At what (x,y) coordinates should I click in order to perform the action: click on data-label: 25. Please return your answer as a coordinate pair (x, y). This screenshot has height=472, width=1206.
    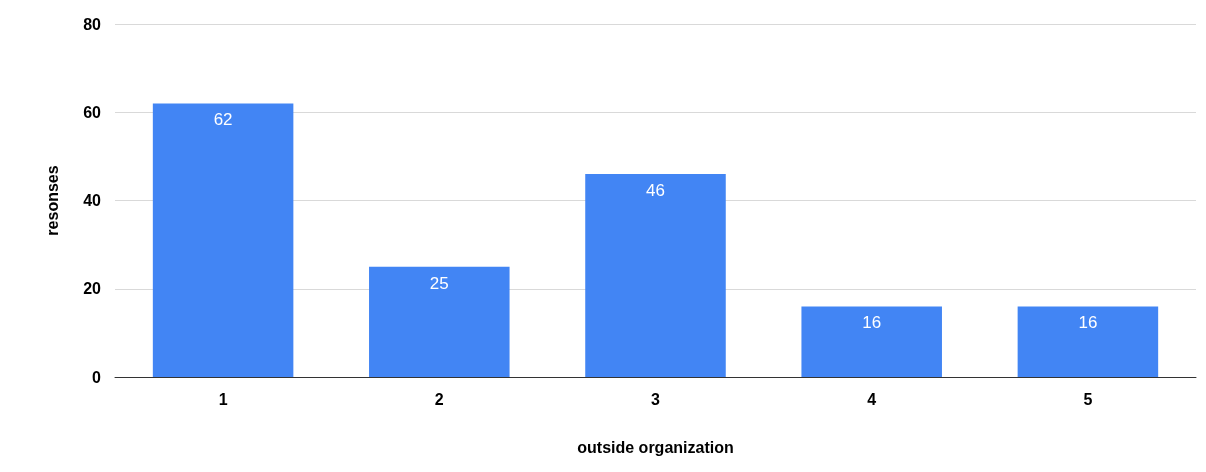
    Looking at the image, I should click on (439, 283).